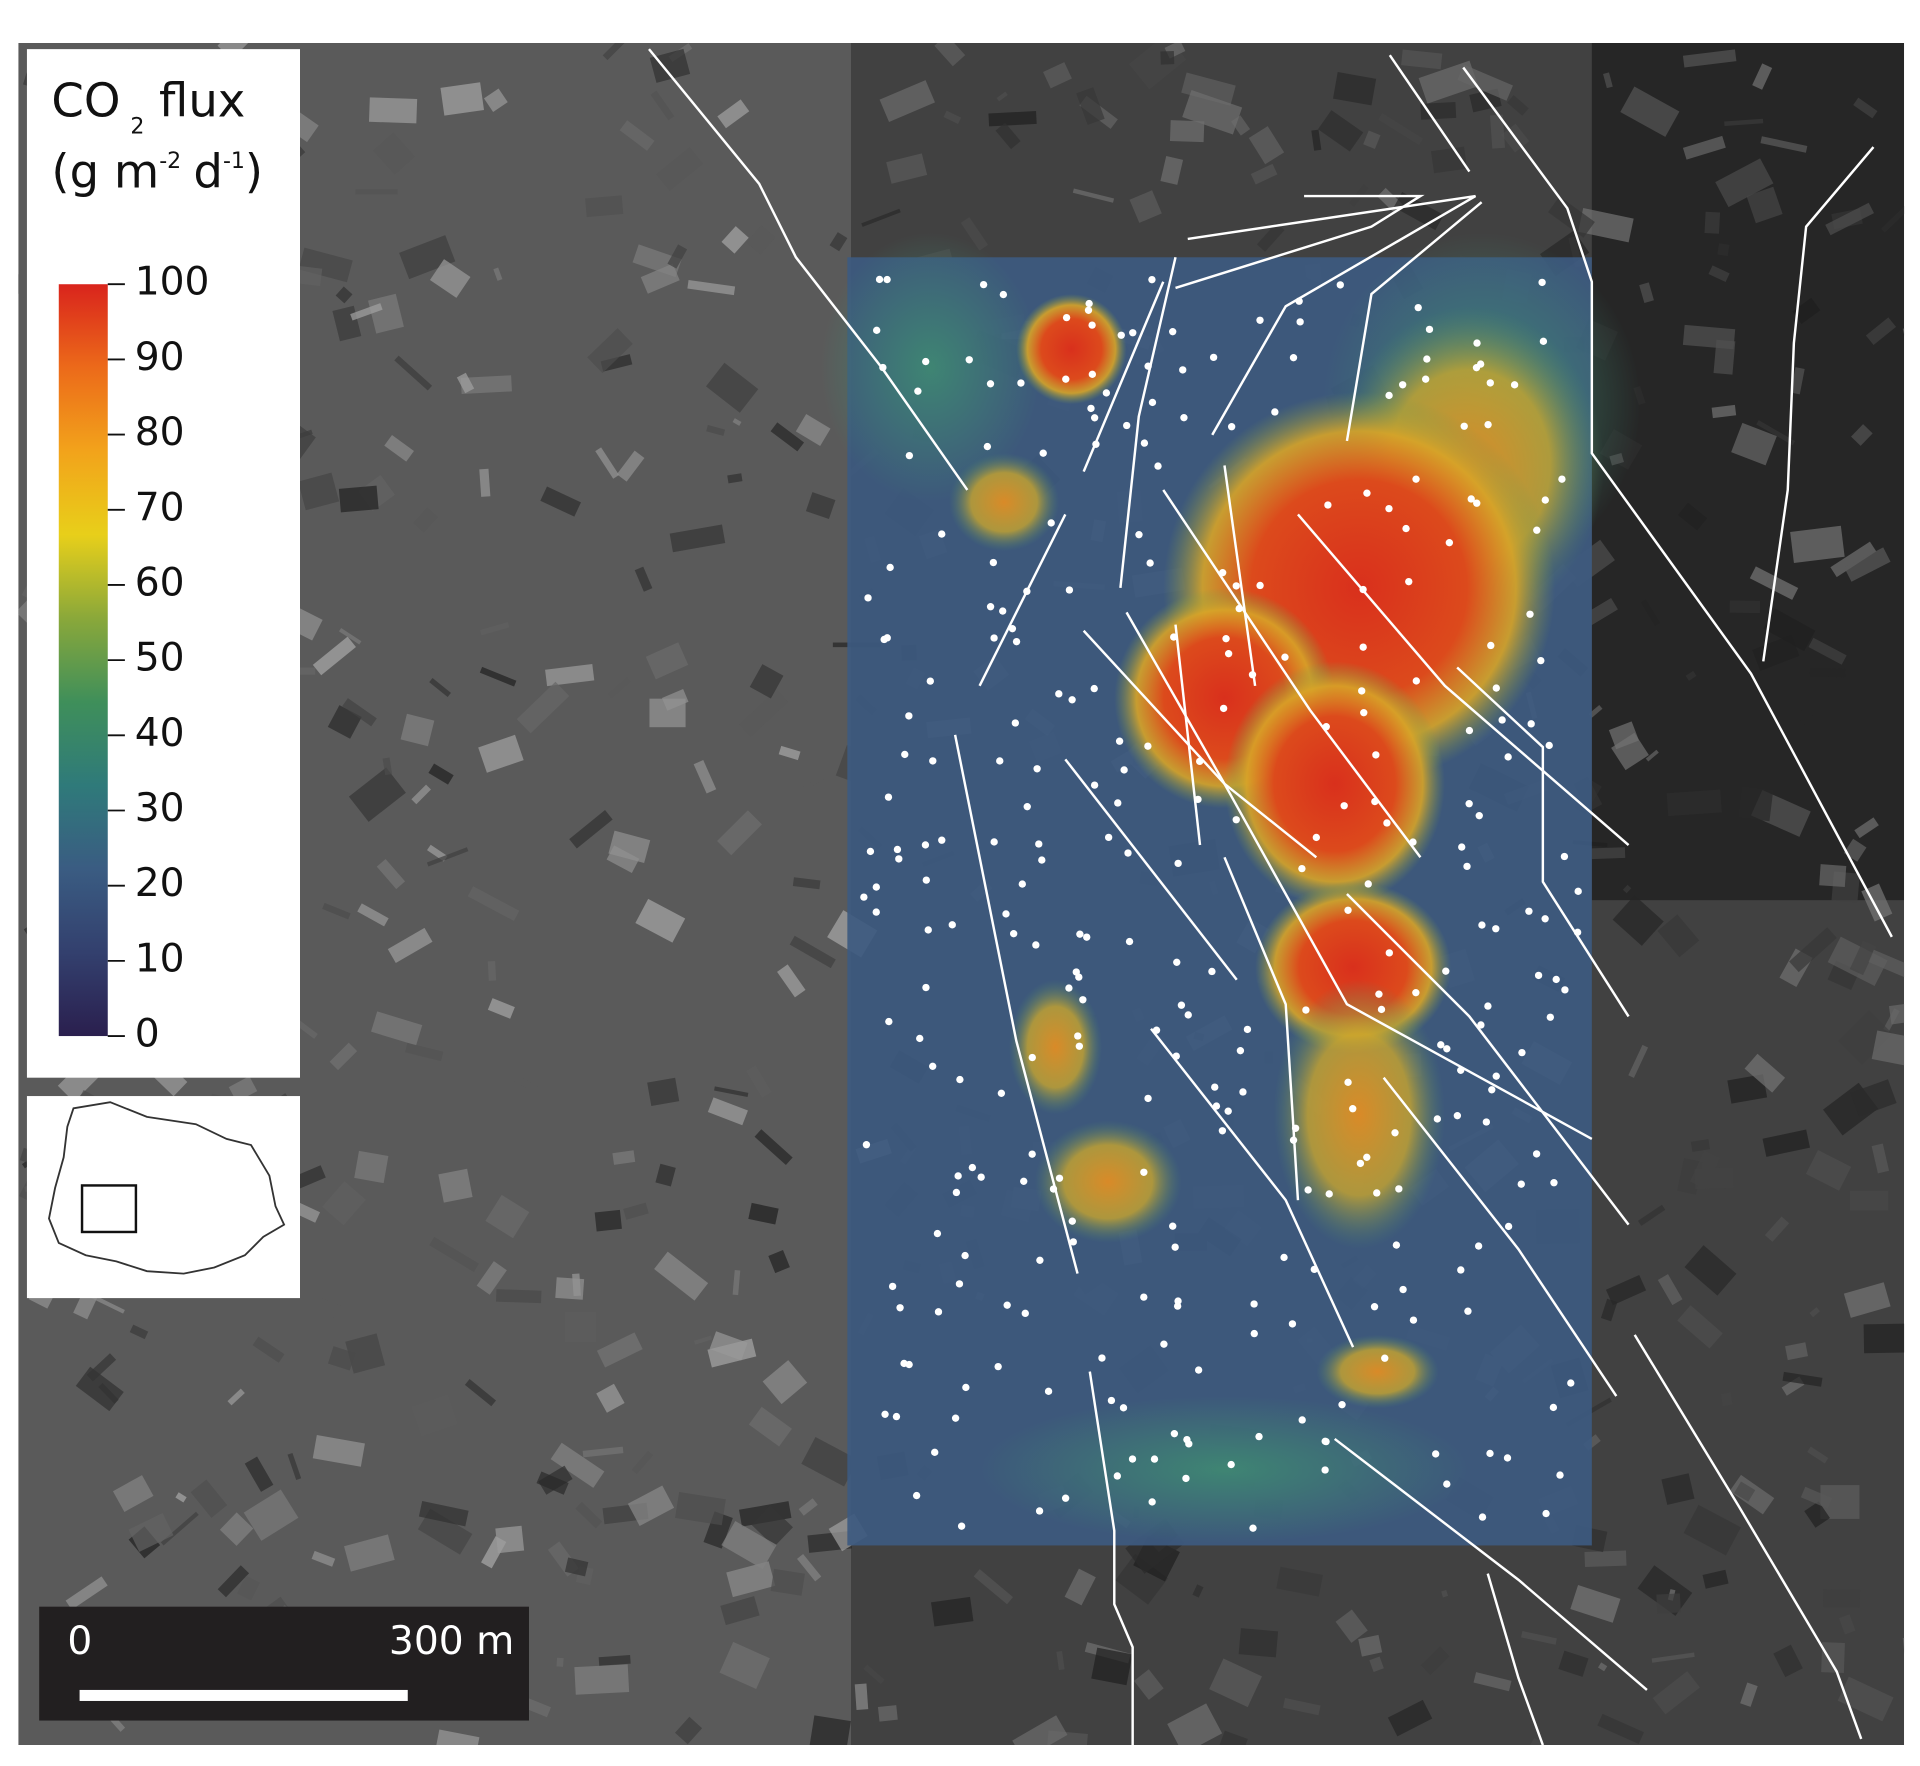 The height and width of the screenshot is (1766, 1920). What do you see at coordinates (254, 171) in the screenshot?
I see `legend-title-part: )` at bounding box center [254, 171].